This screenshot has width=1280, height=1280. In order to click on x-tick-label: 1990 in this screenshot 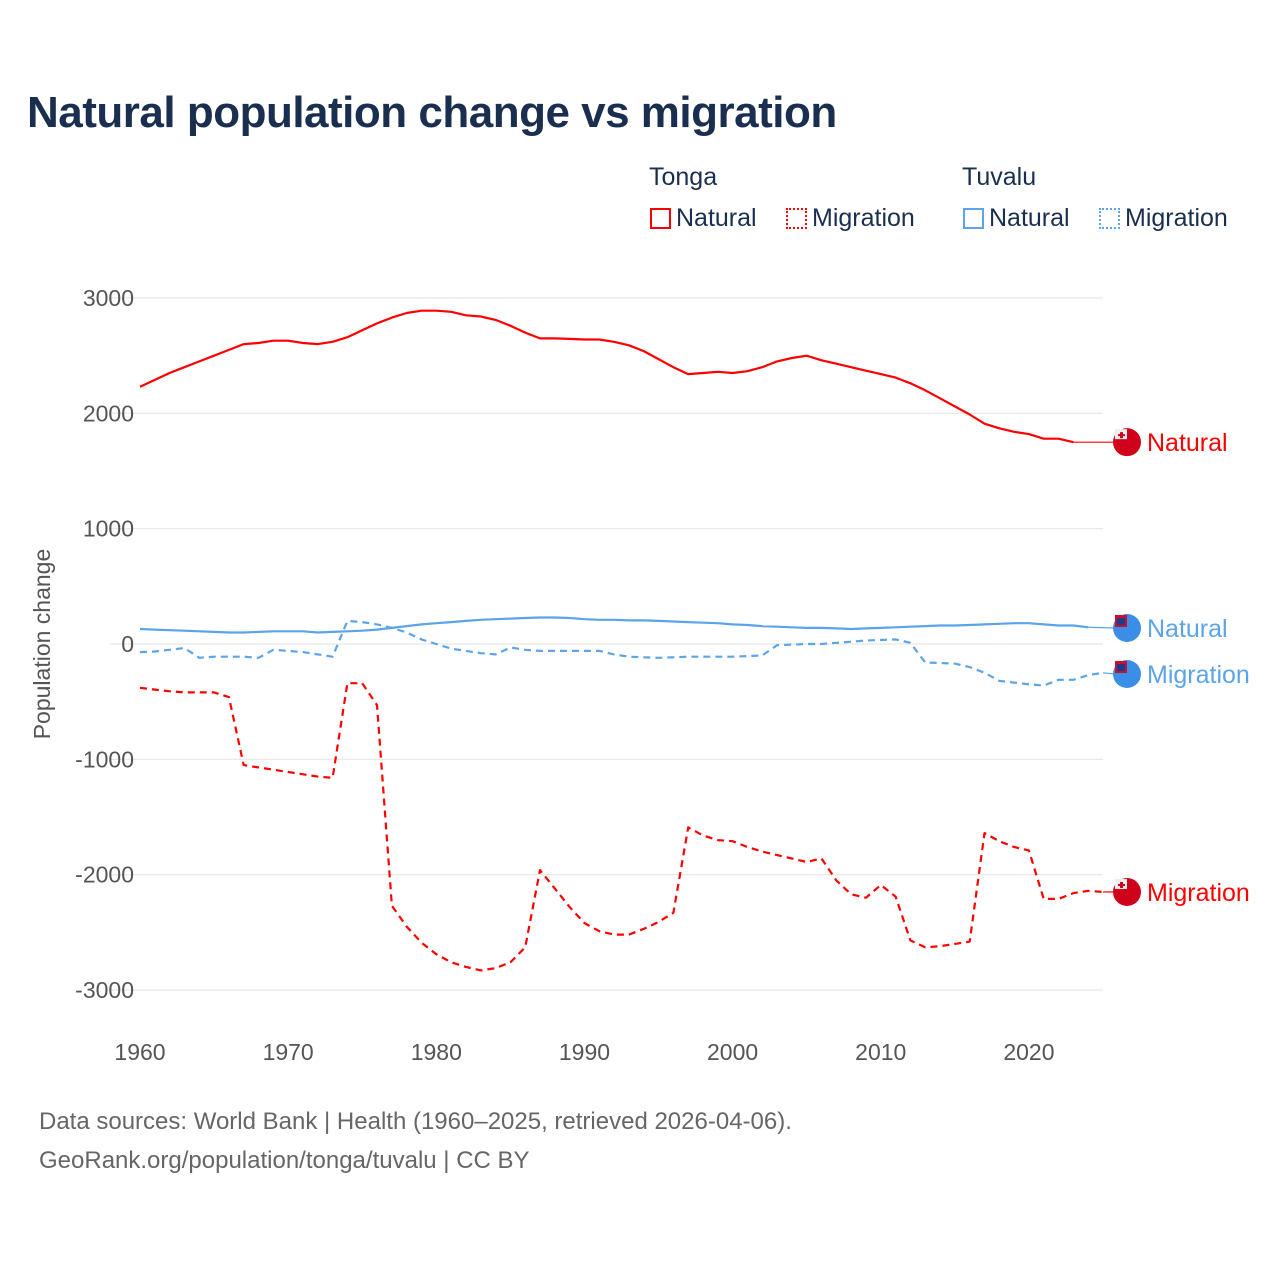, I will do `click(584, 1052)`.